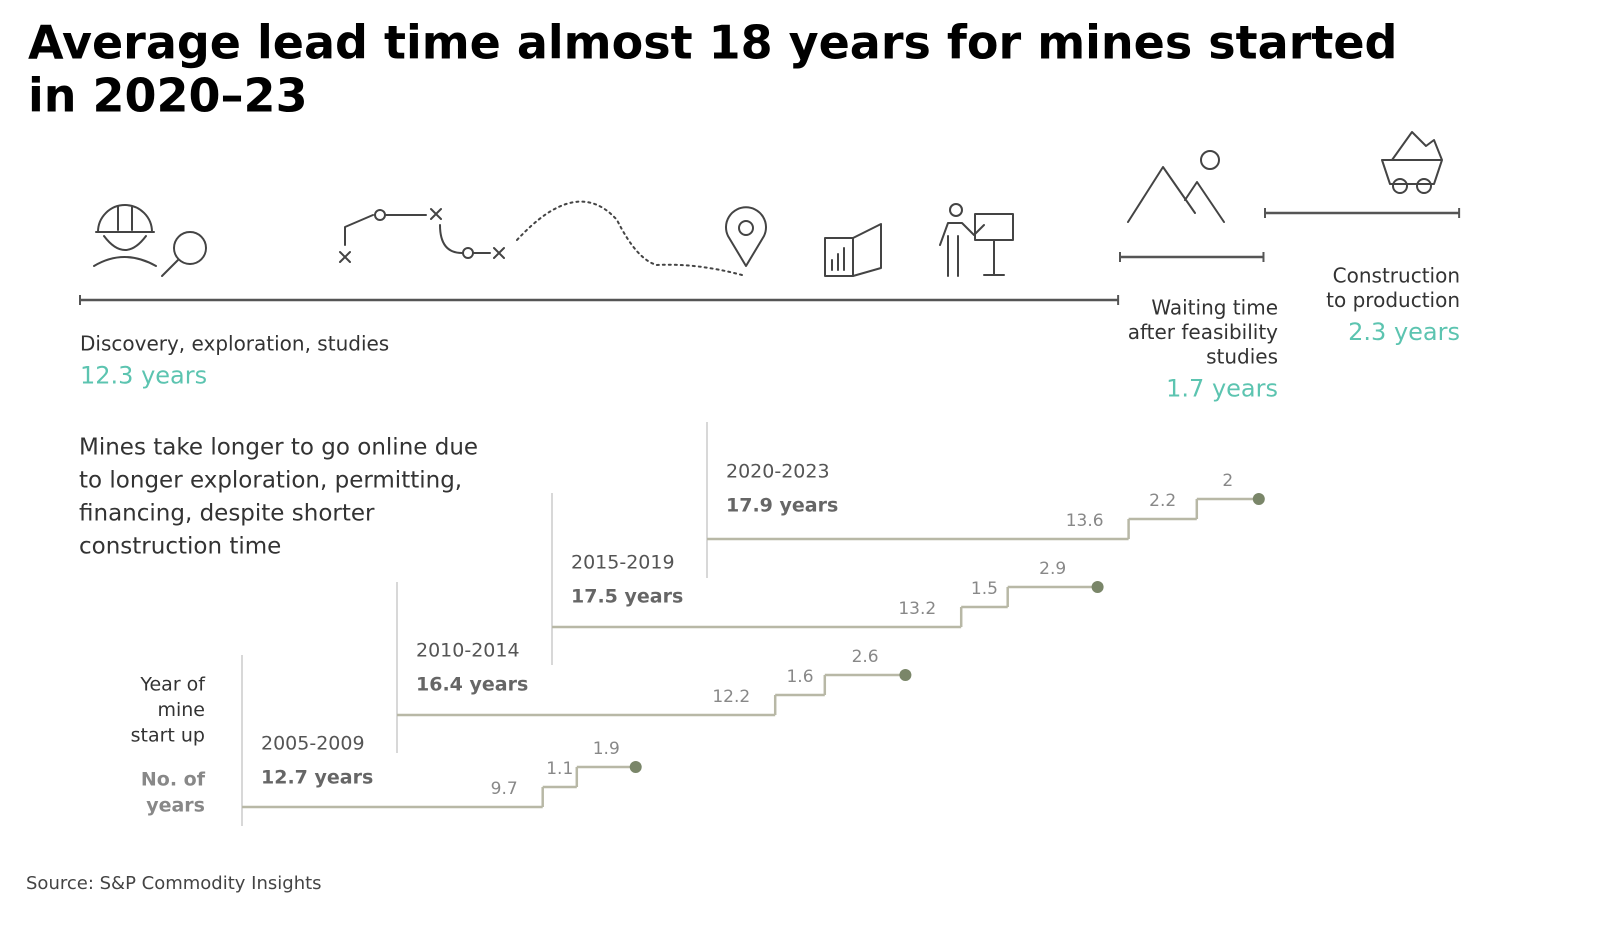 Image resolution: width=1600 pixels, height=936 pixels. I want to click on source: Source: S&P Commodity Insights, so click(174, 883).